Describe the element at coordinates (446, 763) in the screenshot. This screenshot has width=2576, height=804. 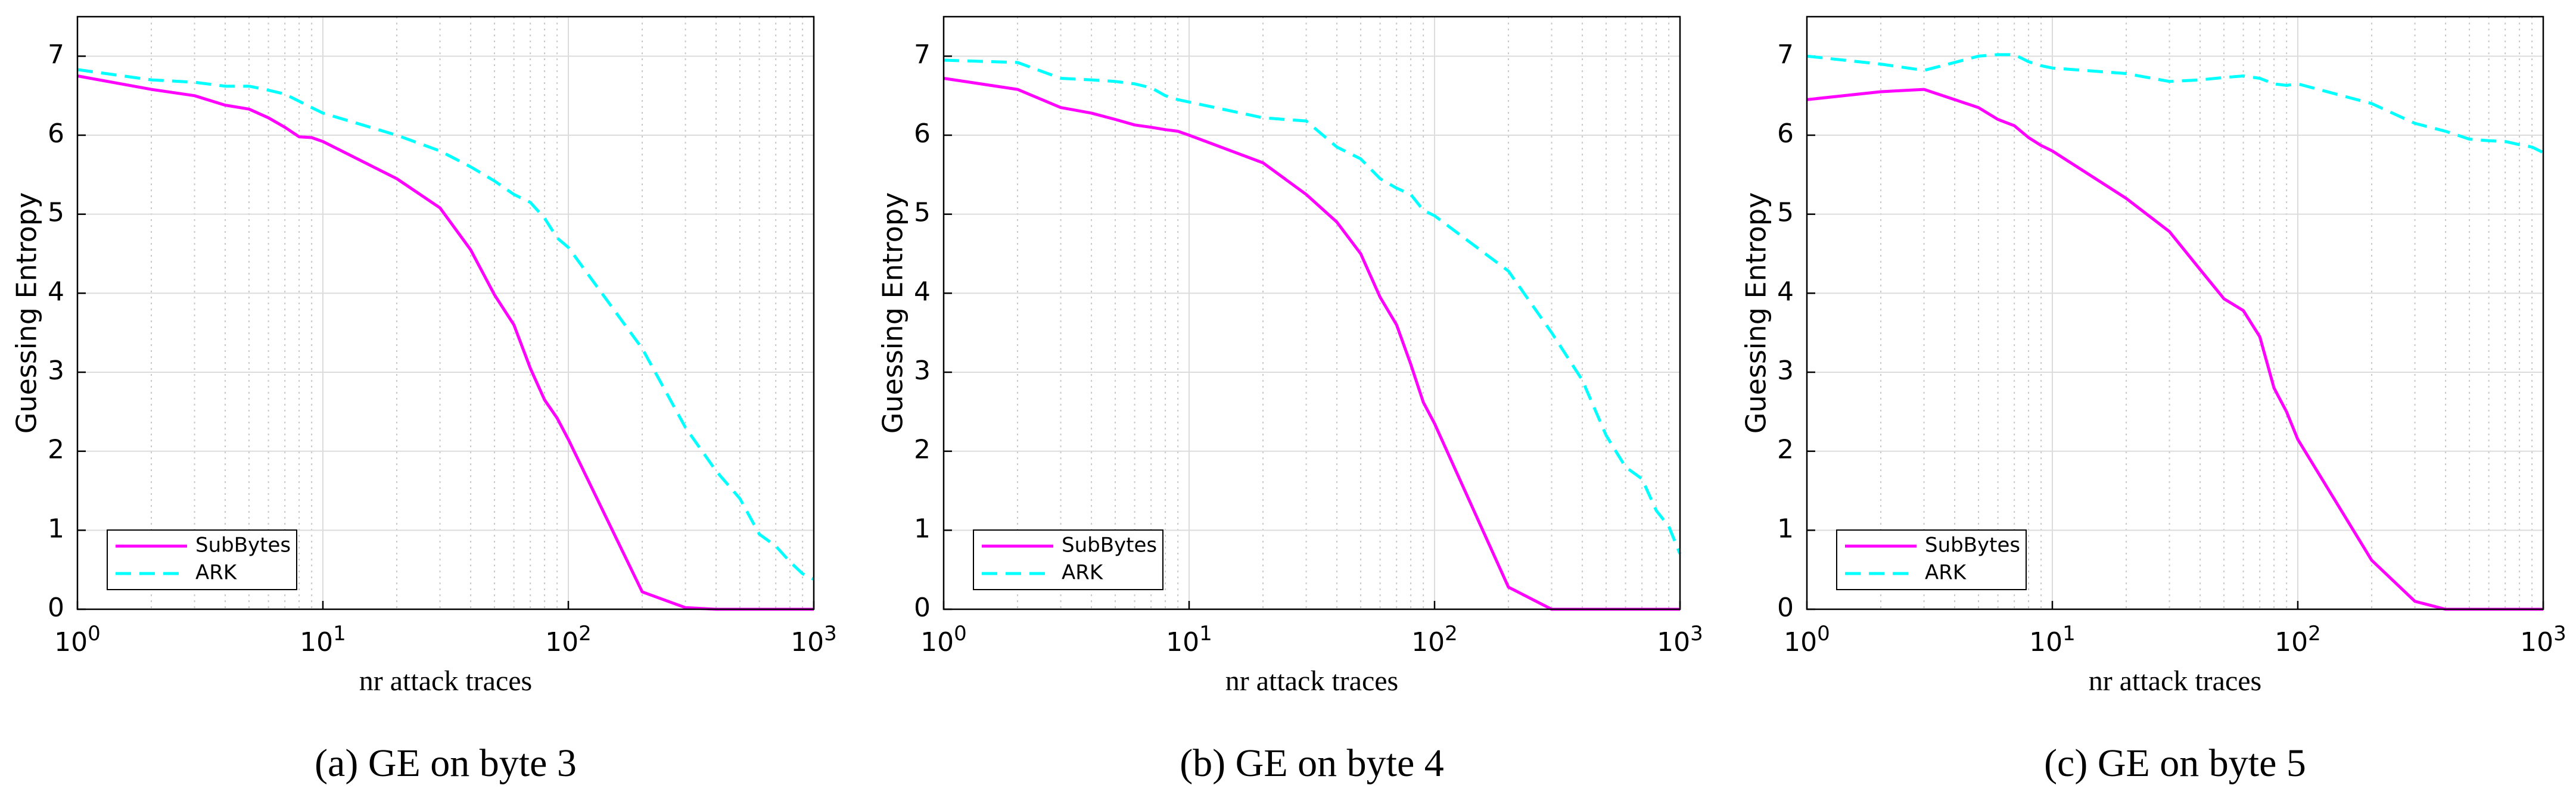
I see `caption: (a) GE on byte 3` at that location.